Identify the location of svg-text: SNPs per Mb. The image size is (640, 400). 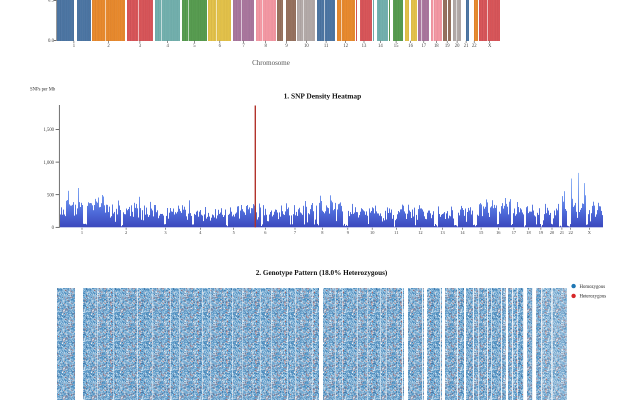
(43, 90).